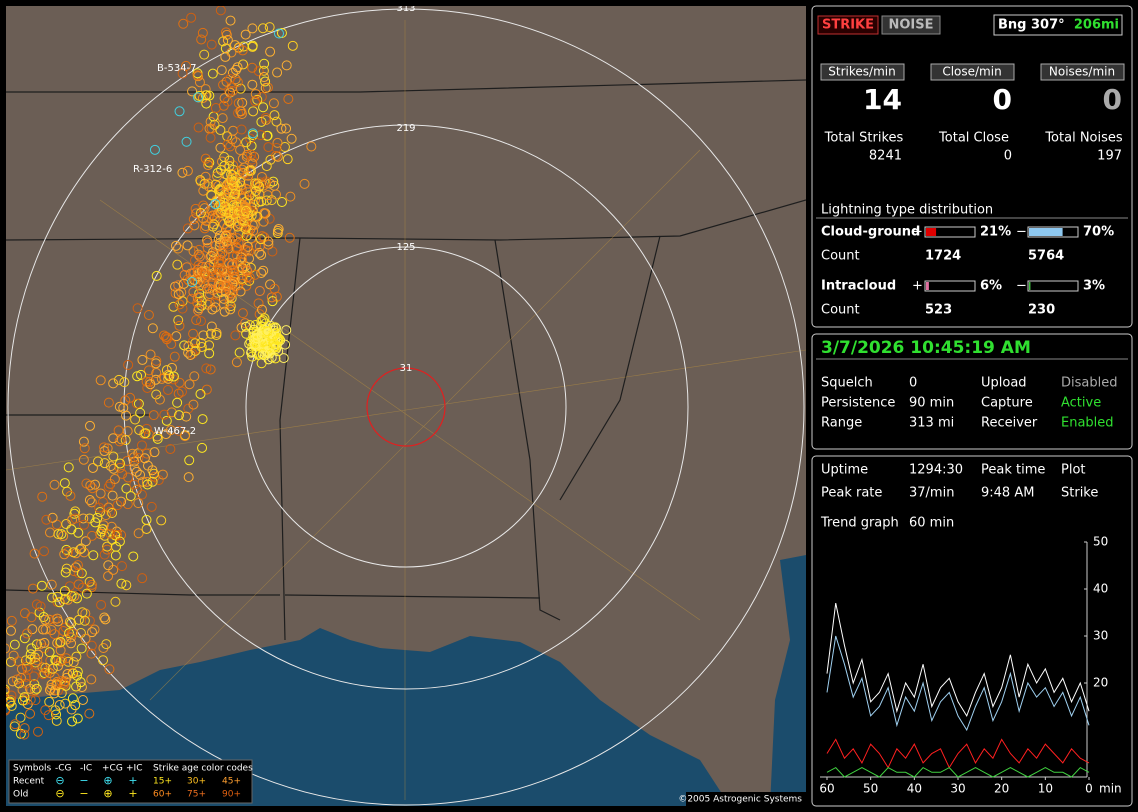 The height and width of the screenshot is (812, 1138). What do you see at coordinates (175, 431) in the screenshot?
I see `station-label: W-467-2` at bounding box center [175, 431].